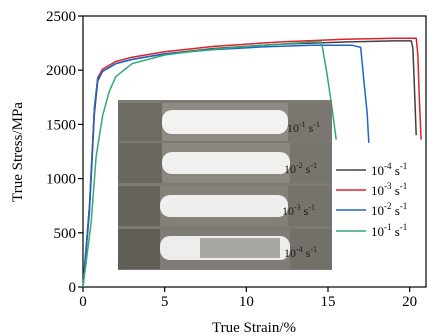  What do you see at coordinates (300, 252) in the screenshot?
I see `photo-label-4: 10-4 s-1` at bounding box center [300, 252].